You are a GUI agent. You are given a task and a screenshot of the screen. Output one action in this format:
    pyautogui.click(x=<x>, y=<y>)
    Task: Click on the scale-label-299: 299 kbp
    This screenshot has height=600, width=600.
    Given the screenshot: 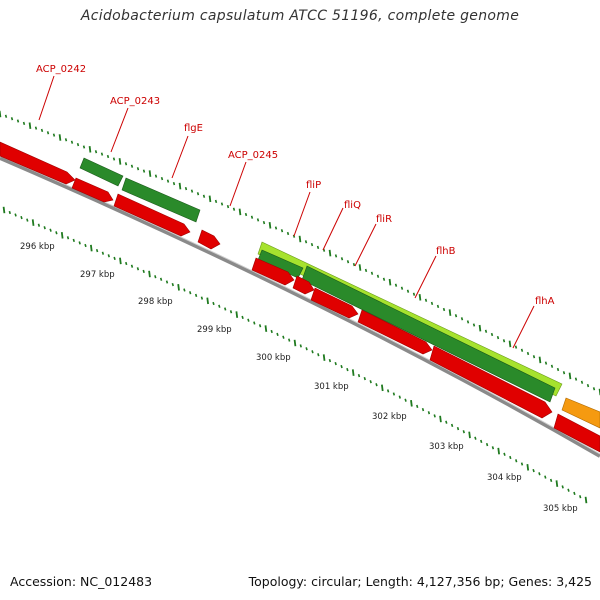 What is the action you would take?
    pyautogui.click(x=214, y=330)
    